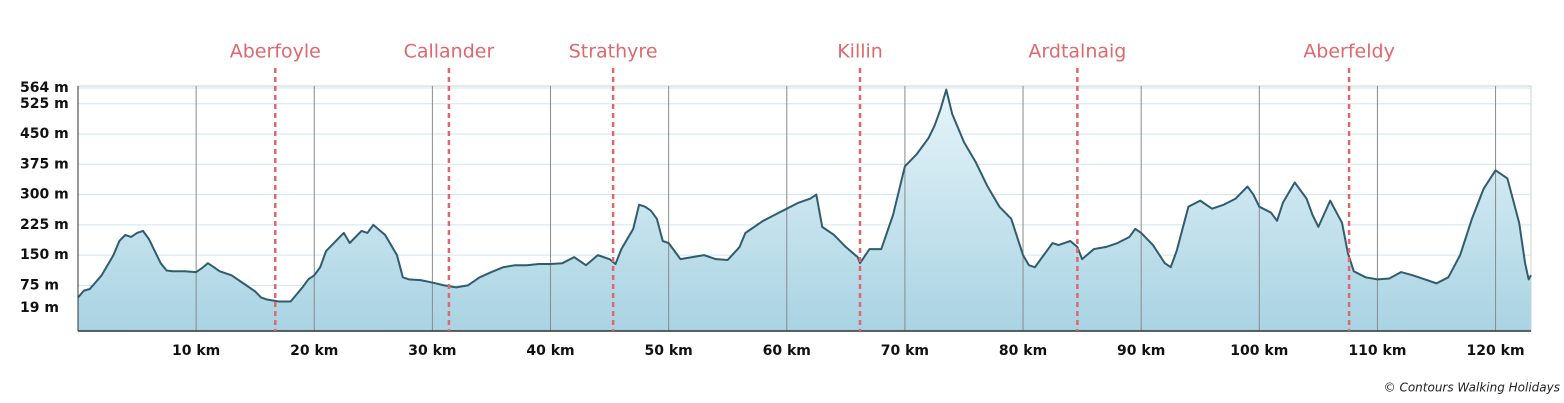  Describe the element at coordinates (44, 134) in the screenshot. I see `y-tick-label: 450 m` at that location.